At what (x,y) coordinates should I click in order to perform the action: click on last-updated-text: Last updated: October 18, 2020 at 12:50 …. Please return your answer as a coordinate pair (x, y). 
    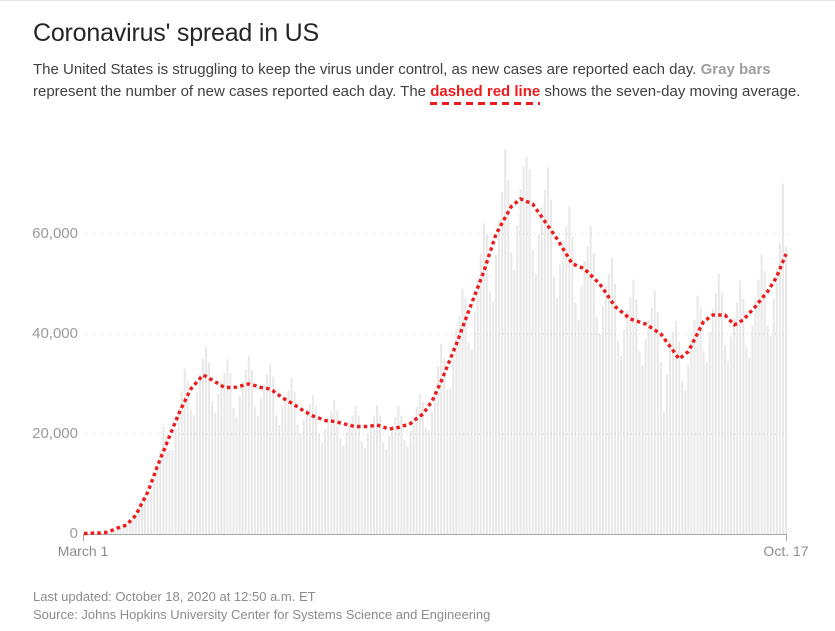
    Looking at the image, I should click on (174, 596).